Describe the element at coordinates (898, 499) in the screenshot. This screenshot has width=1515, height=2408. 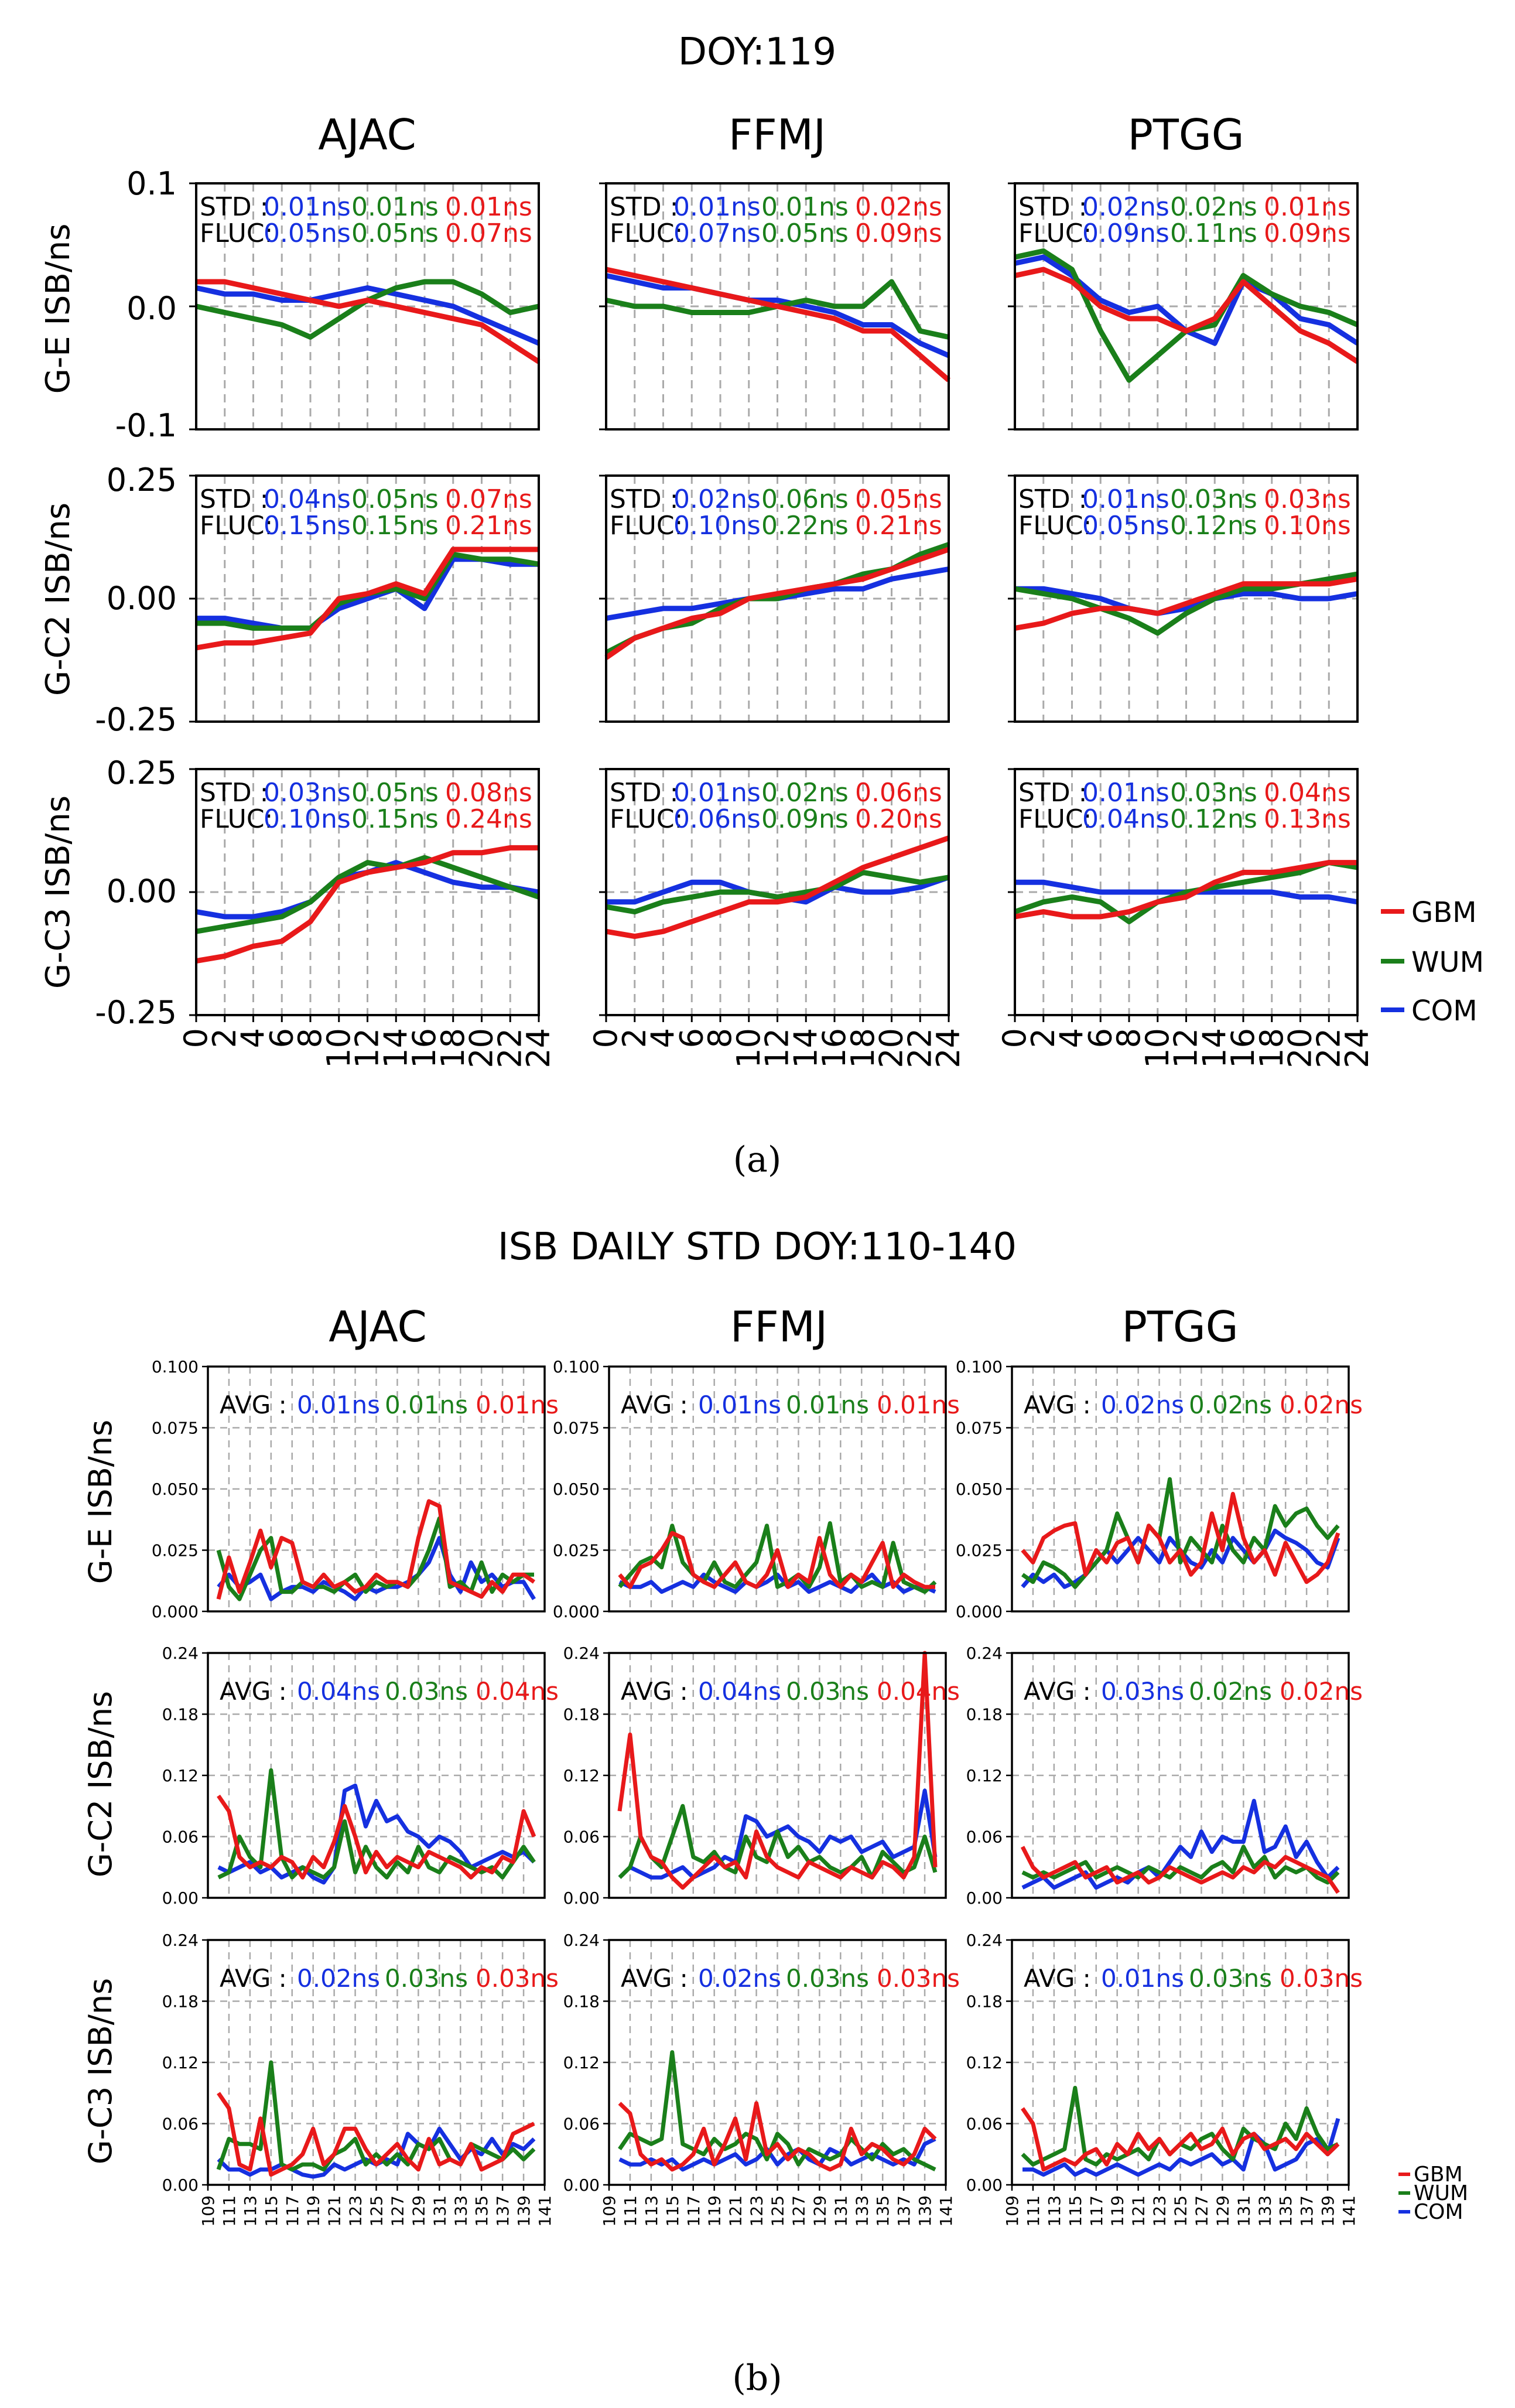
I see `std-value-a-g-c2-isb-ns-ffmj-2: 0.05ns` at that location.